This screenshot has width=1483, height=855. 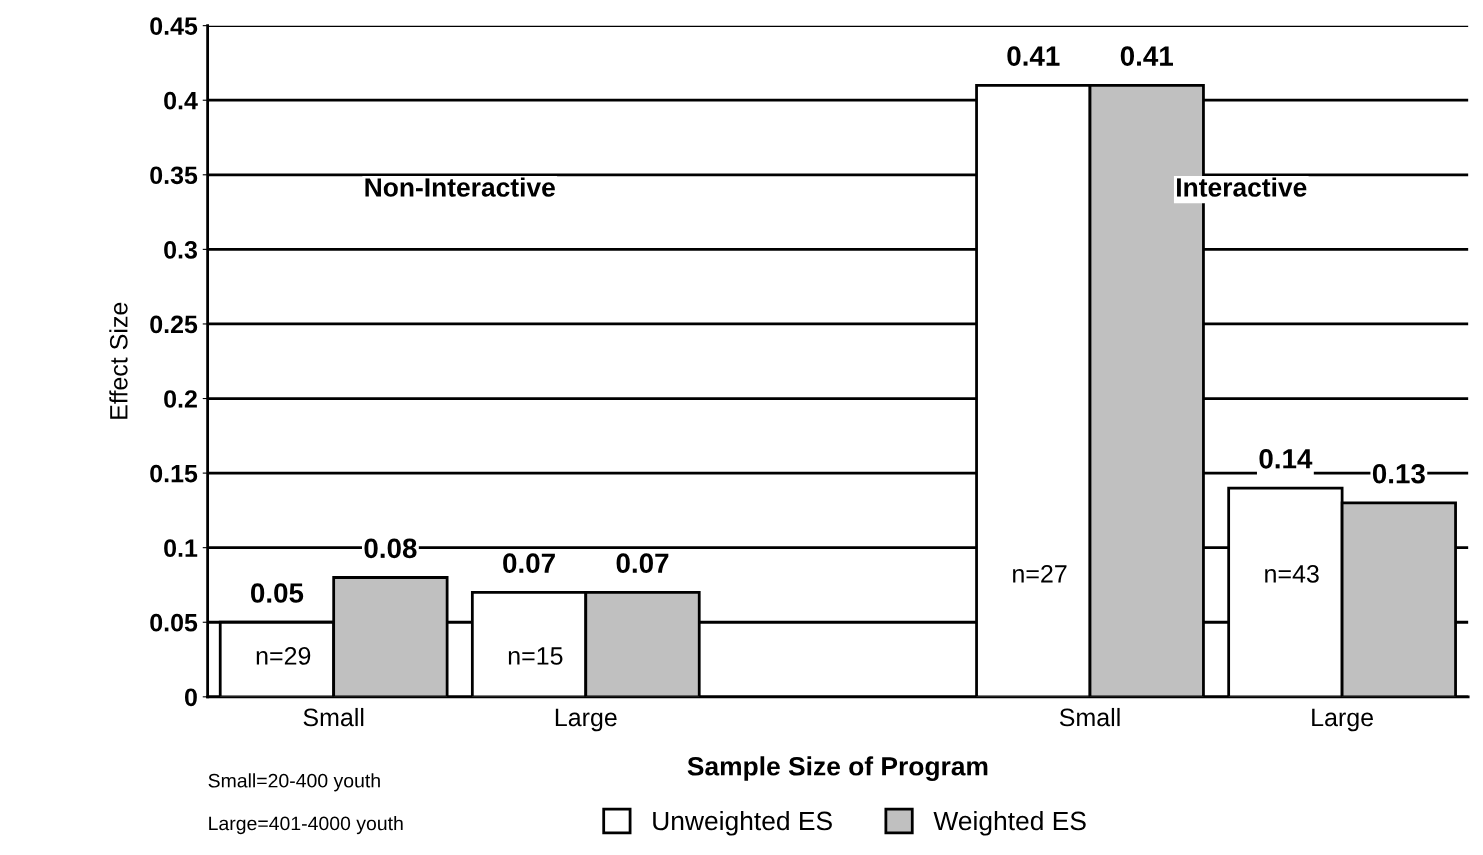 I want to click on data-label: 0.05, so click(x=277, y=593).